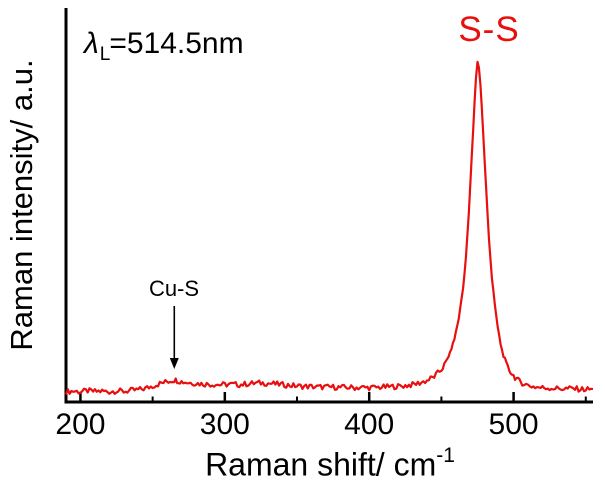  What do you see at coordinates (445, 455) in the screenshot?
I see `x-axis-label-superscript: -1` at bounding box center [445, 455].